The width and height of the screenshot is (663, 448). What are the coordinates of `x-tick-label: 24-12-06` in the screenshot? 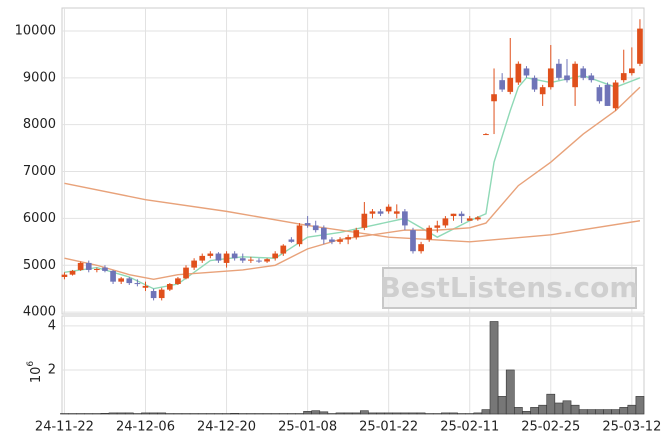 It's located at (145, 427).